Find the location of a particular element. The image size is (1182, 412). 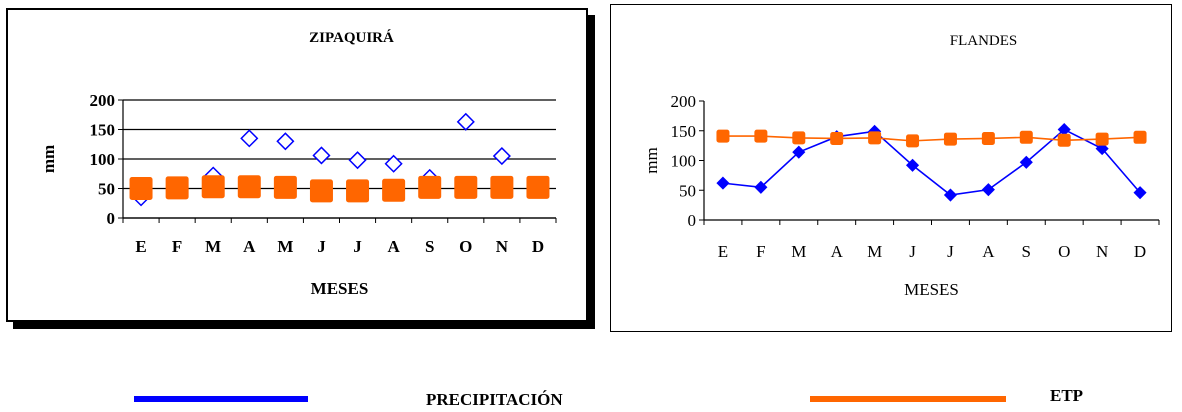

legend-label-precipitacion: PRECIPITACIÓN is located at coordinates (494, 399).